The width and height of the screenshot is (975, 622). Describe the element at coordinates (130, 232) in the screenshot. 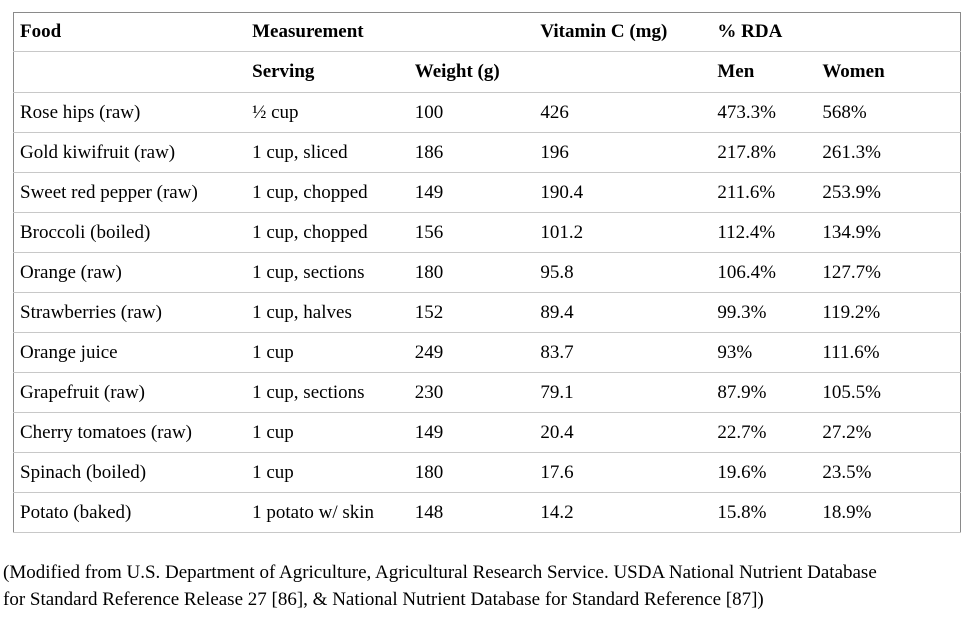

I see `cell-food: Broccoli (boiled)` at that location.